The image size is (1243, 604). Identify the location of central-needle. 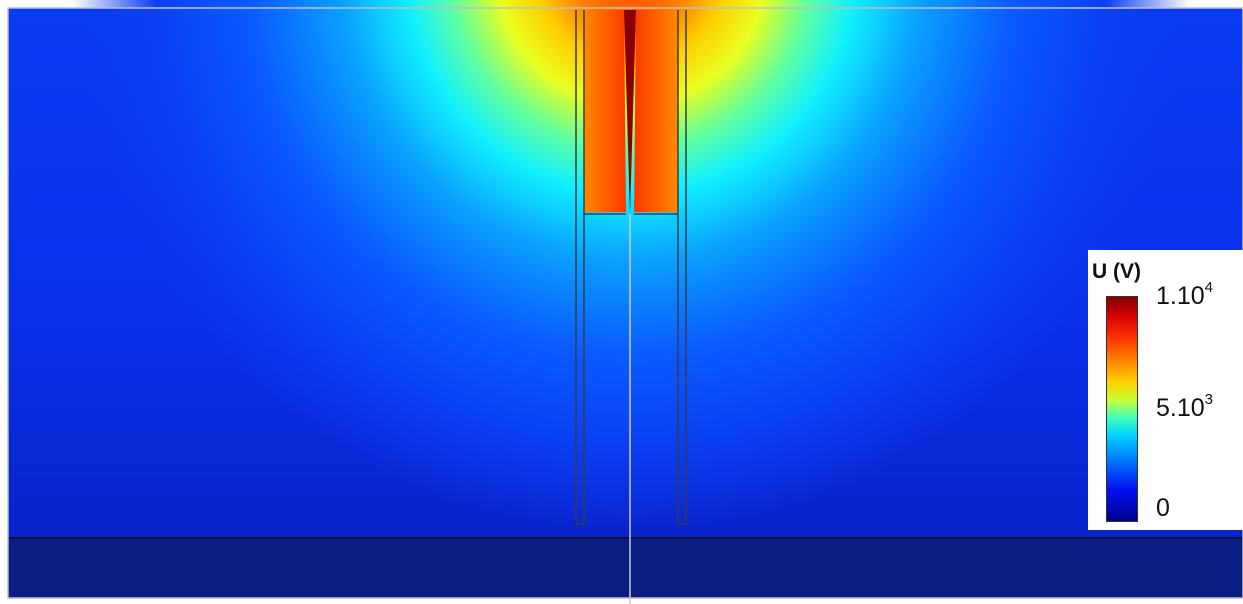
(630, 112).